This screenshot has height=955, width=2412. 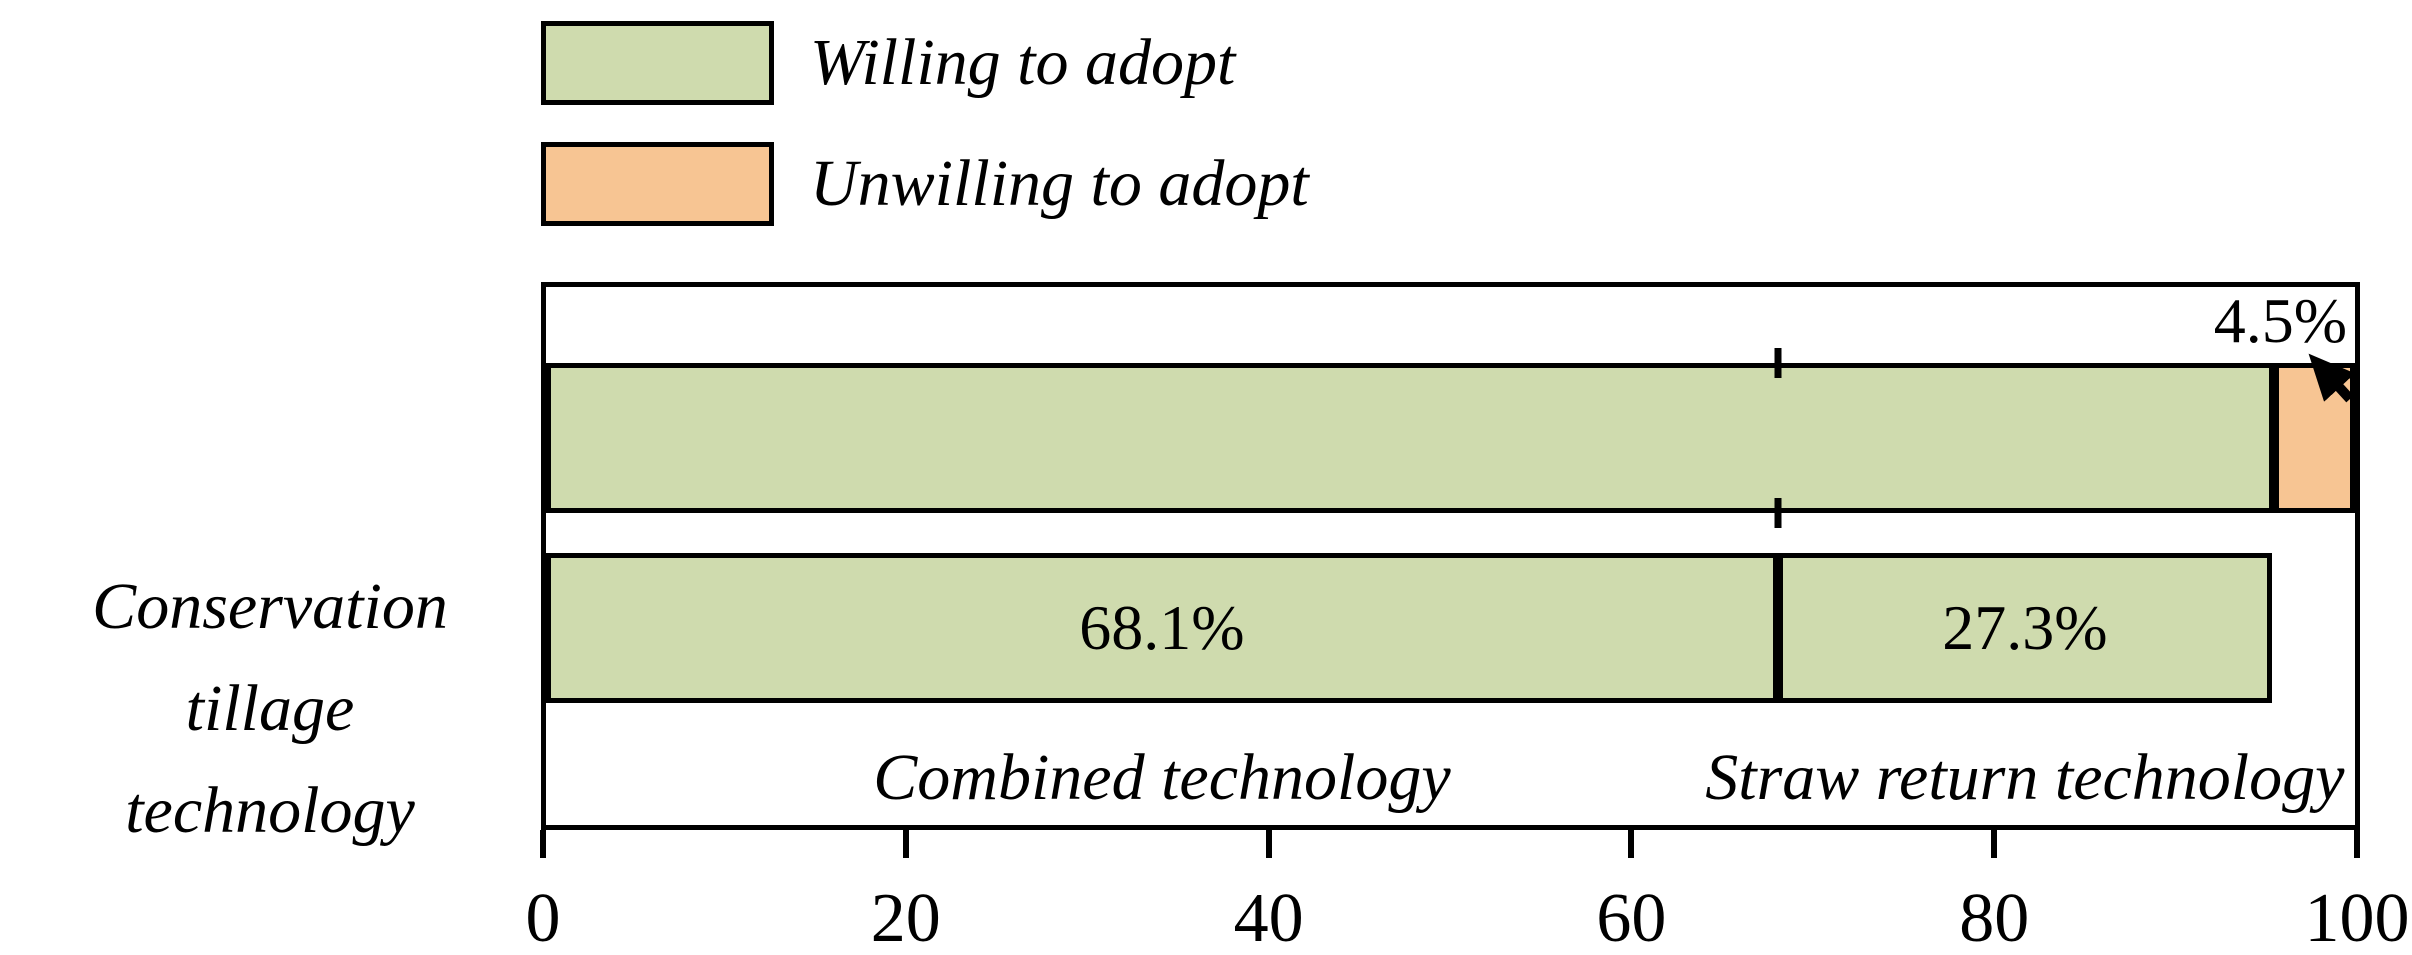 I want to click on segment-data-label: 68.1%, so click(x=1162, y=627).